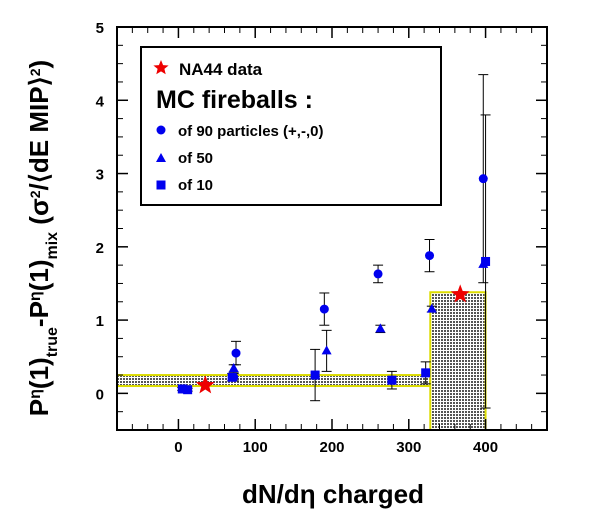 The width and height of the screenshot is (592, 529). I want to click on y-label-p6: ), so click(39, 64).